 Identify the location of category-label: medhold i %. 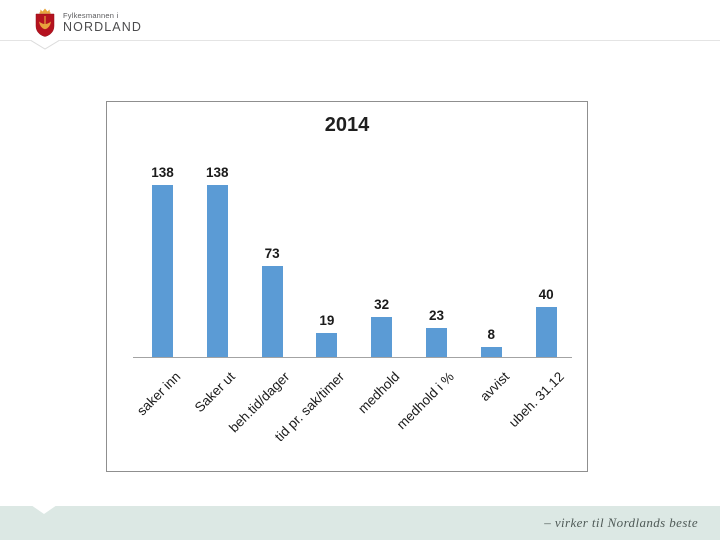
(425, 401).